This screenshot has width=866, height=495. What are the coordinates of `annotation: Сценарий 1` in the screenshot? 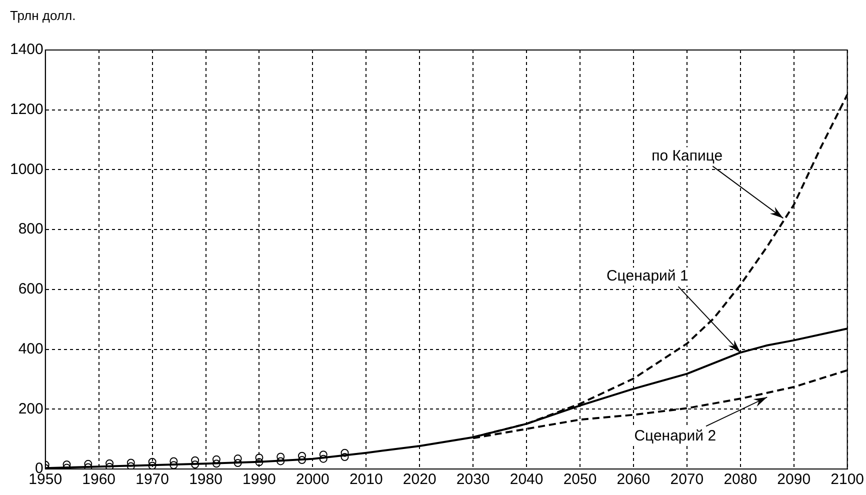 It's located at (647, 276).